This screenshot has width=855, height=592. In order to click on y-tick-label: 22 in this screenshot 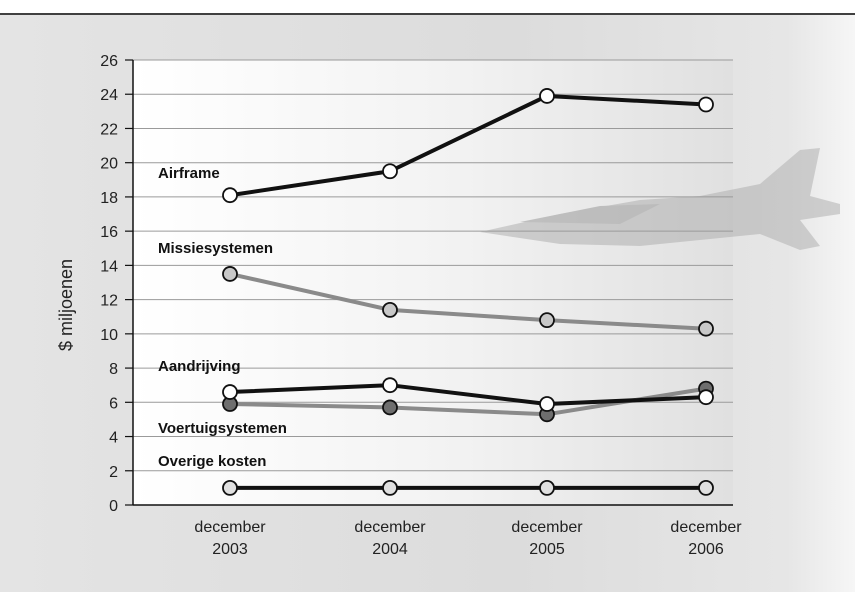, I will do `click(109, 129)`.